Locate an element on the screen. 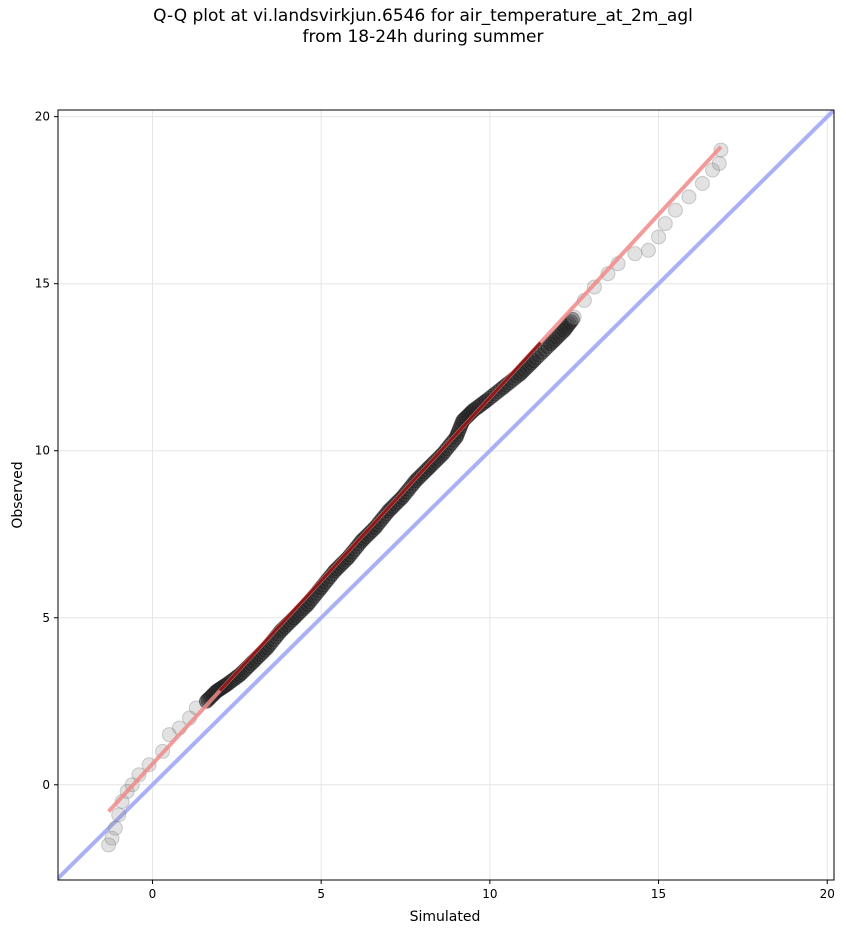  fit-line-core is located at coordinates (380, 516).